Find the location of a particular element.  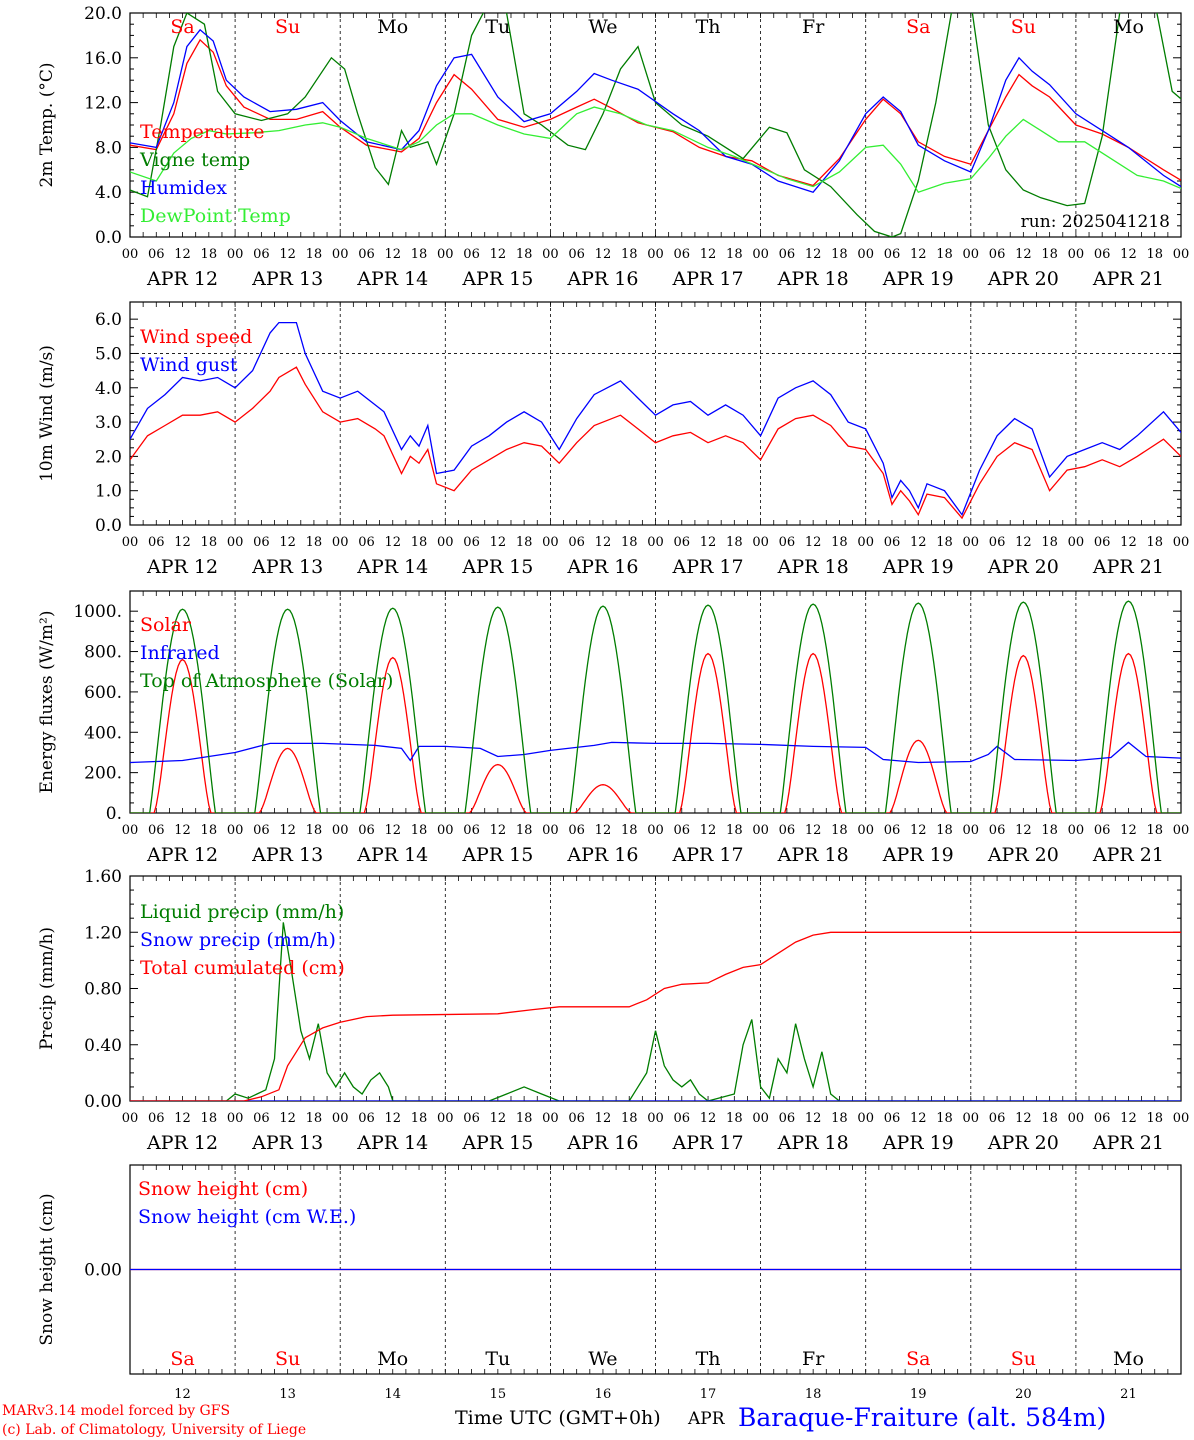

y-tick-label: 4.0 is located at coordinates (108, 193).